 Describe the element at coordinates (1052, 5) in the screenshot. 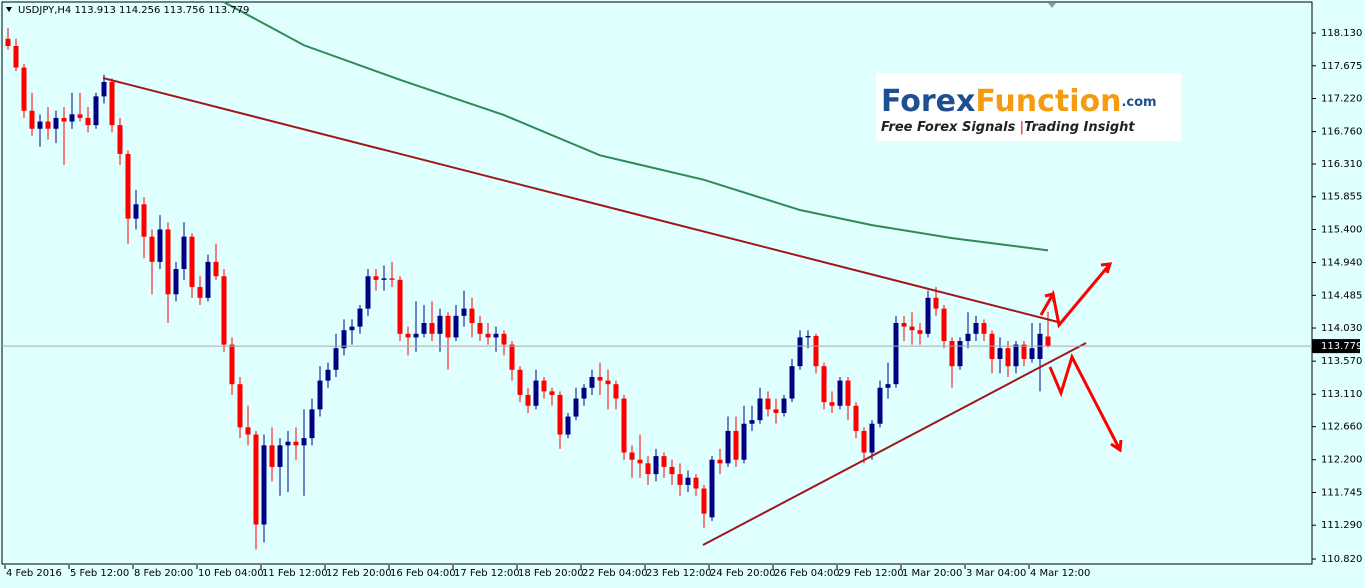

I see `shift-marker` at that location.